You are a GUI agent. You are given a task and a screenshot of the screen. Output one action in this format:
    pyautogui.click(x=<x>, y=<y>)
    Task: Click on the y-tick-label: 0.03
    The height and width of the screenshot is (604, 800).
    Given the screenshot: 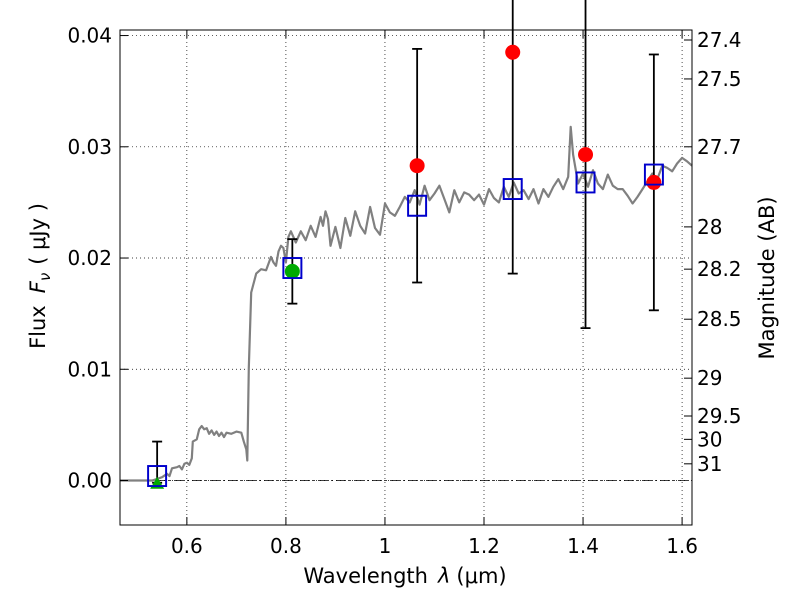 What is the action you would take?
    pyautogui.click(x=89, y=147)
    